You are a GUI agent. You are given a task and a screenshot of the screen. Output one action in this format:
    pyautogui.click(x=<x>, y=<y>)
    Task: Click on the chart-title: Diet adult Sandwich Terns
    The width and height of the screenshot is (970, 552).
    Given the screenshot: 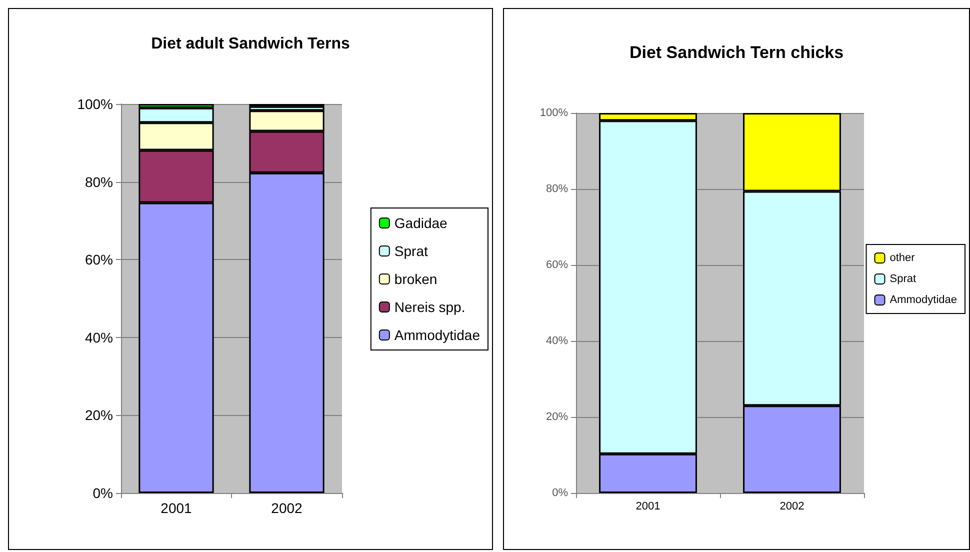 What is the action you would take?
    pyautogui.click(x=250, y=44)
    